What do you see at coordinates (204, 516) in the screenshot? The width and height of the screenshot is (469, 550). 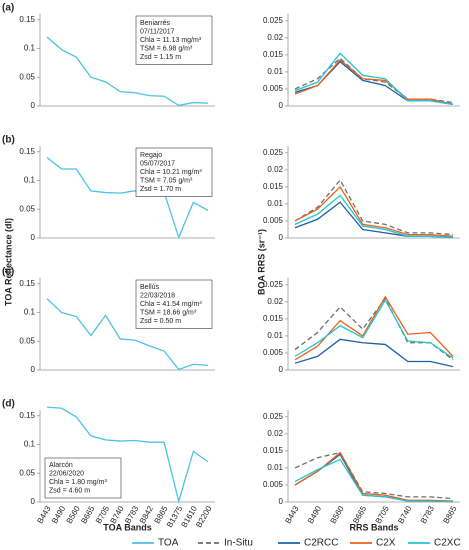 I see `x-tick-label: B2200` at bounding box center [204, 516].